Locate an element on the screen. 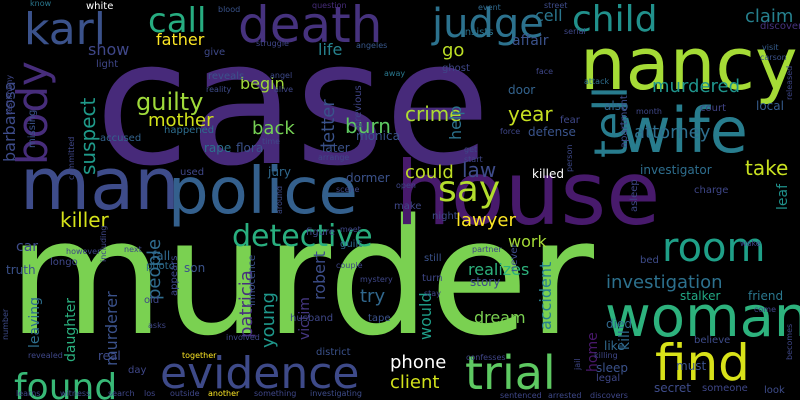 This screenshot has height=400, width=800. word-jury: jury is located at coordinates (279, 172).